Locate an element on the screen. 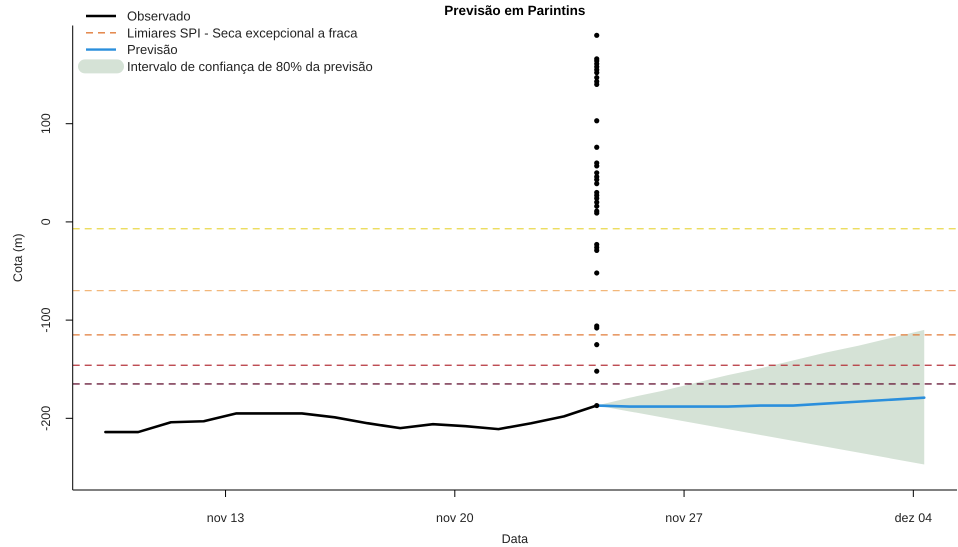  chart-title: Previsão em Parintins is located at coordinates (515, 10).